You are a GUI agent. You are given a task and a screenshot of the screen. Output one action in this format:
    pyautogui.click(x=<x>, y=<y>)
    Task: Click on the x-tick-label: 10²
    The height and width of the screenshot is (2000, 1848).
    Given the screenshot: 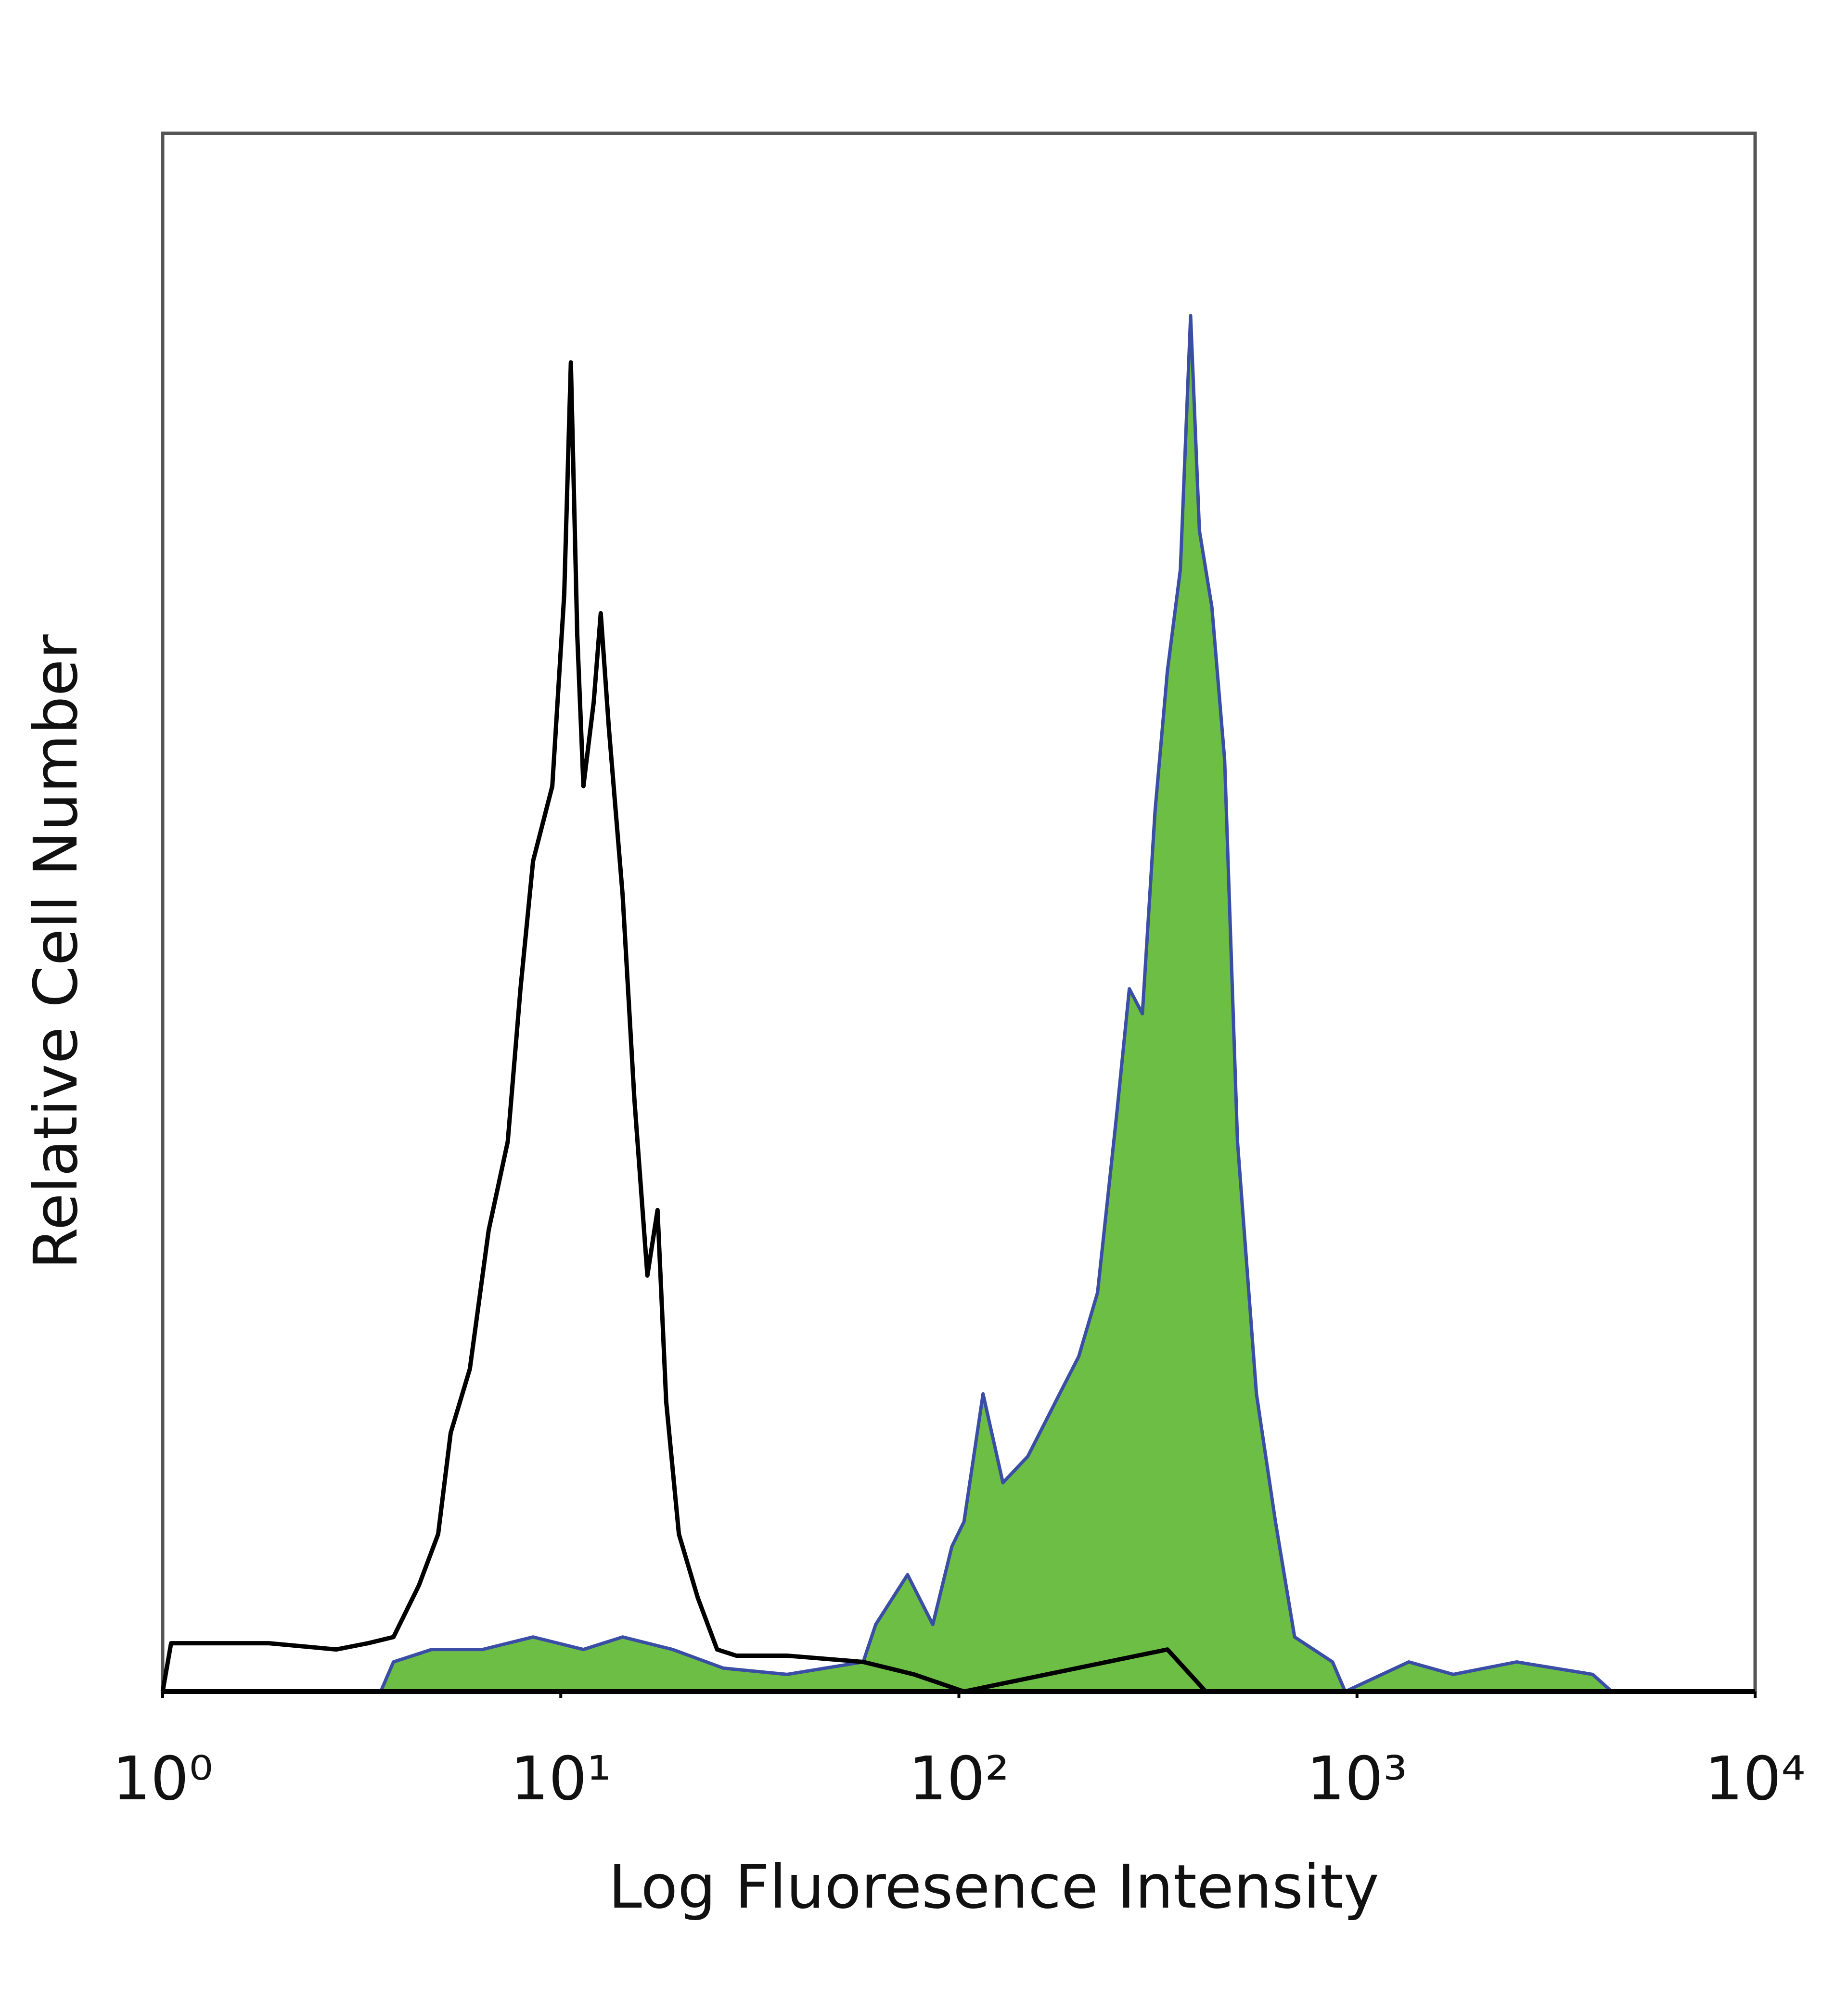 What is the action you would take?
    pyautogui.click(x=959, y=1779)
    